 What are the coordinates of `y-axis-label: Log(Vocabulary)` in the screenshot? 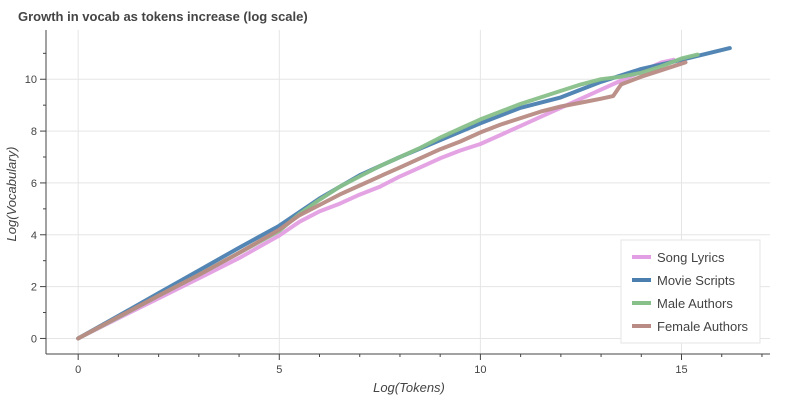 It's located at (11, 194).